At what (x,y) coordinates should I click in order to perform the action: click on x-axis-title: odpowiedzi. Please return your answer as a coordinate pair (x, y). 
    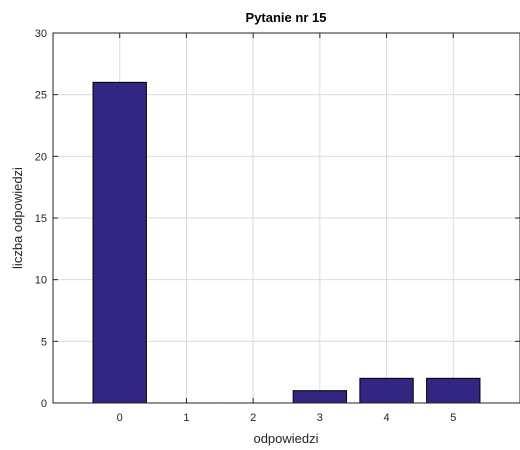
    Looking at the image, I should click on (285, 438).